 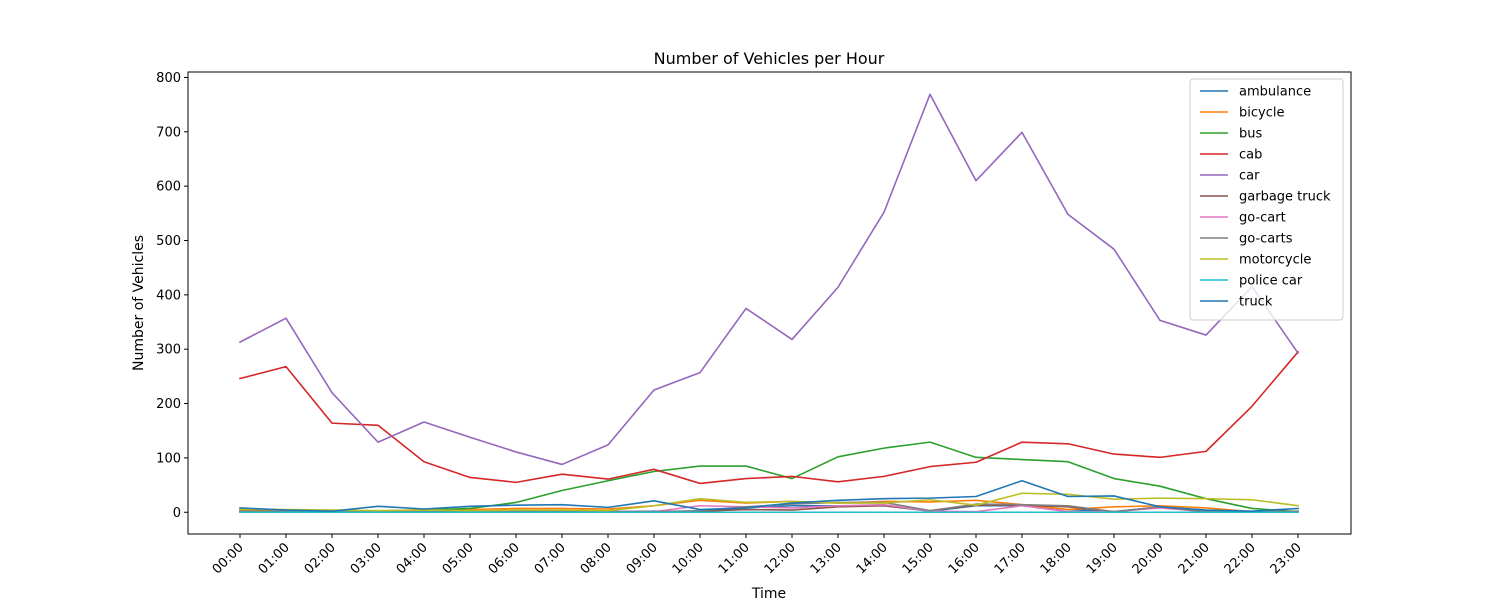 I want to click on y-axis-ticks: 0 100 200 300 400 500 600 700 800, so click(x=172, y=296).